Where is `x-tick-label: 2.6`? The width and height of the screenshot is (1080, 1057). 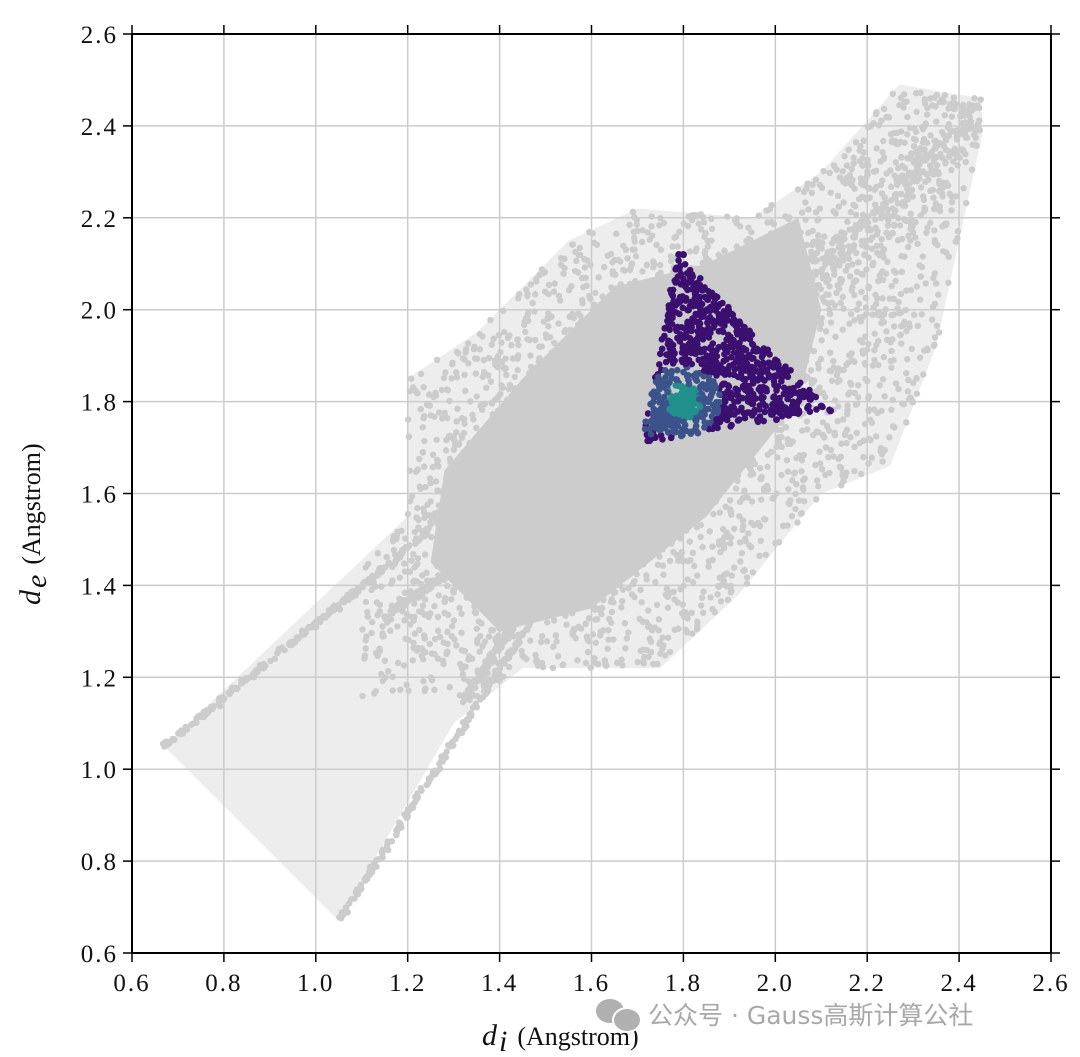 x-tick-label: 2.6 is located at coordinates (1050, 983).